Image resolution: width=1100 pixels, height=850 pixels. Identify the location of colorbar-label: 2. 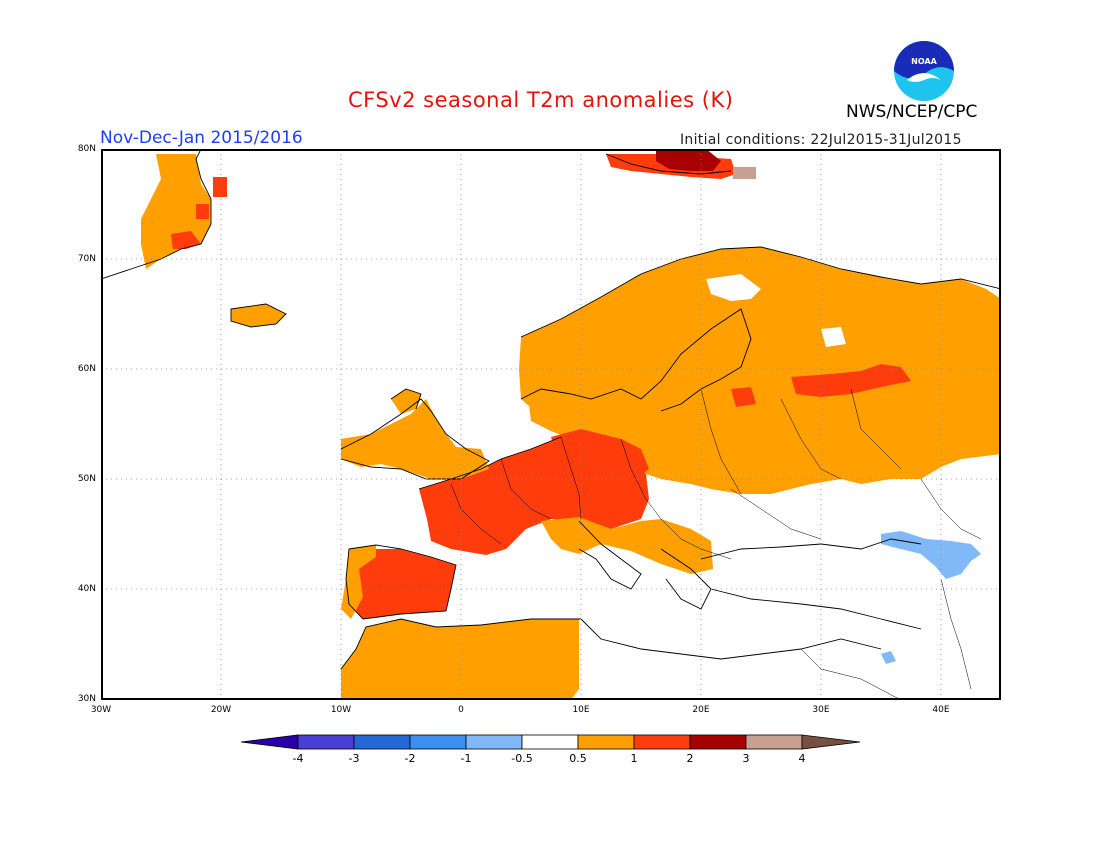
(690, 758).